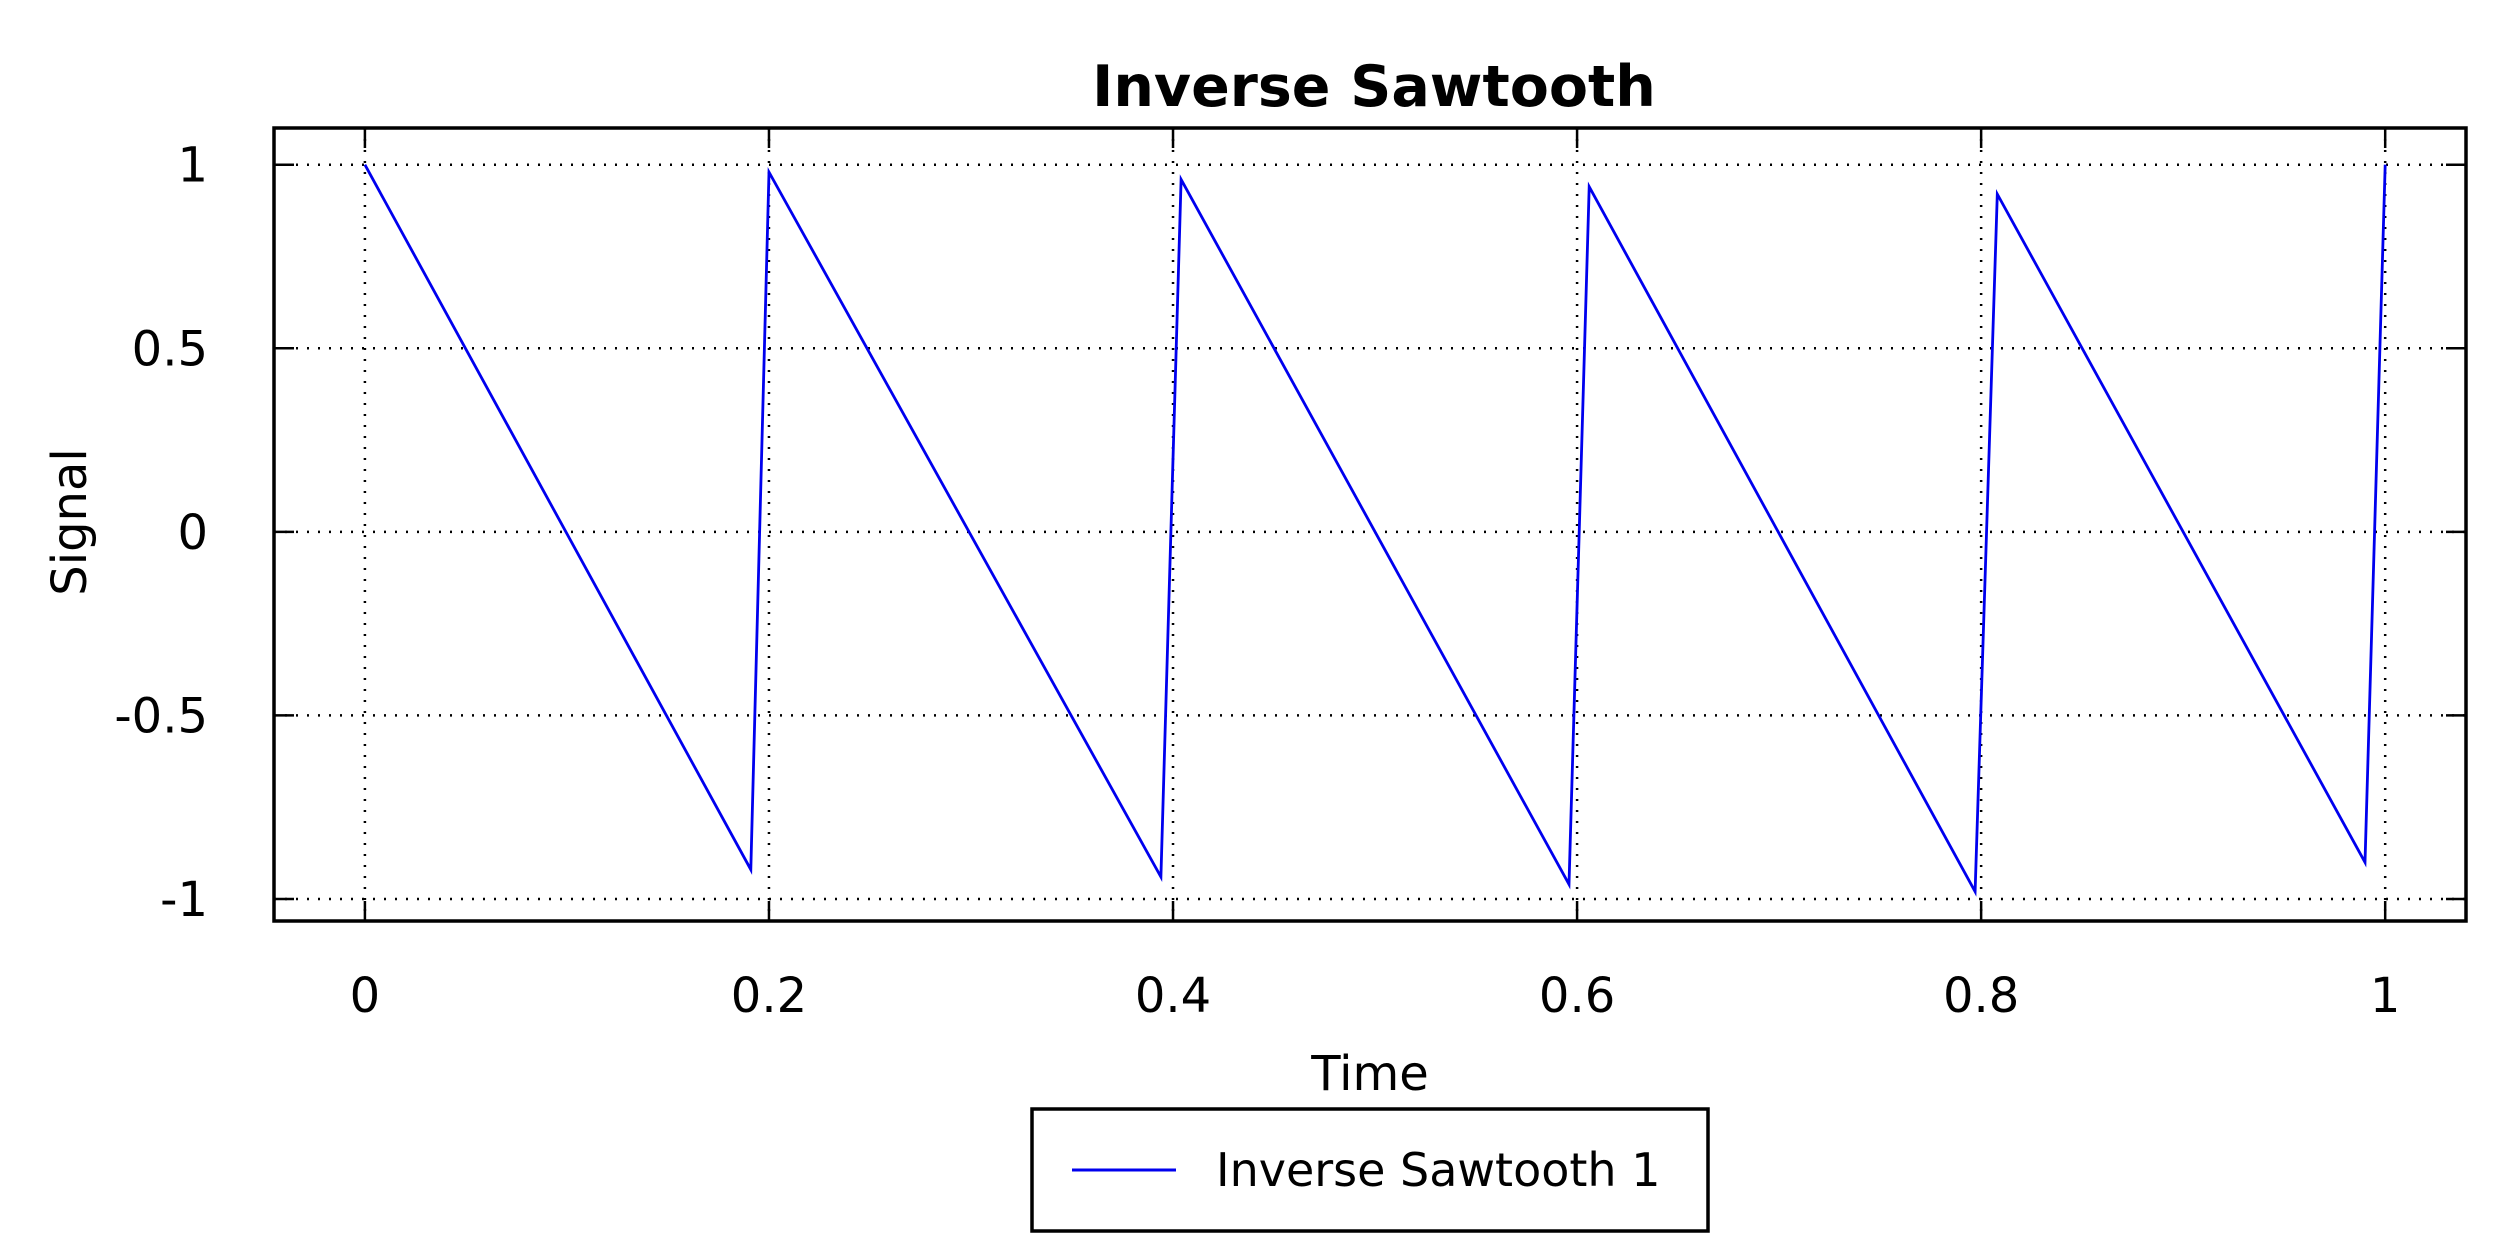 Image resolution: width=2500 pixels, height=1250 pixels. What do you see at coordinates (1981, 996) in the screenshot?
I see `x-tick-label: 0.8` at bounding box center [1981, 996].